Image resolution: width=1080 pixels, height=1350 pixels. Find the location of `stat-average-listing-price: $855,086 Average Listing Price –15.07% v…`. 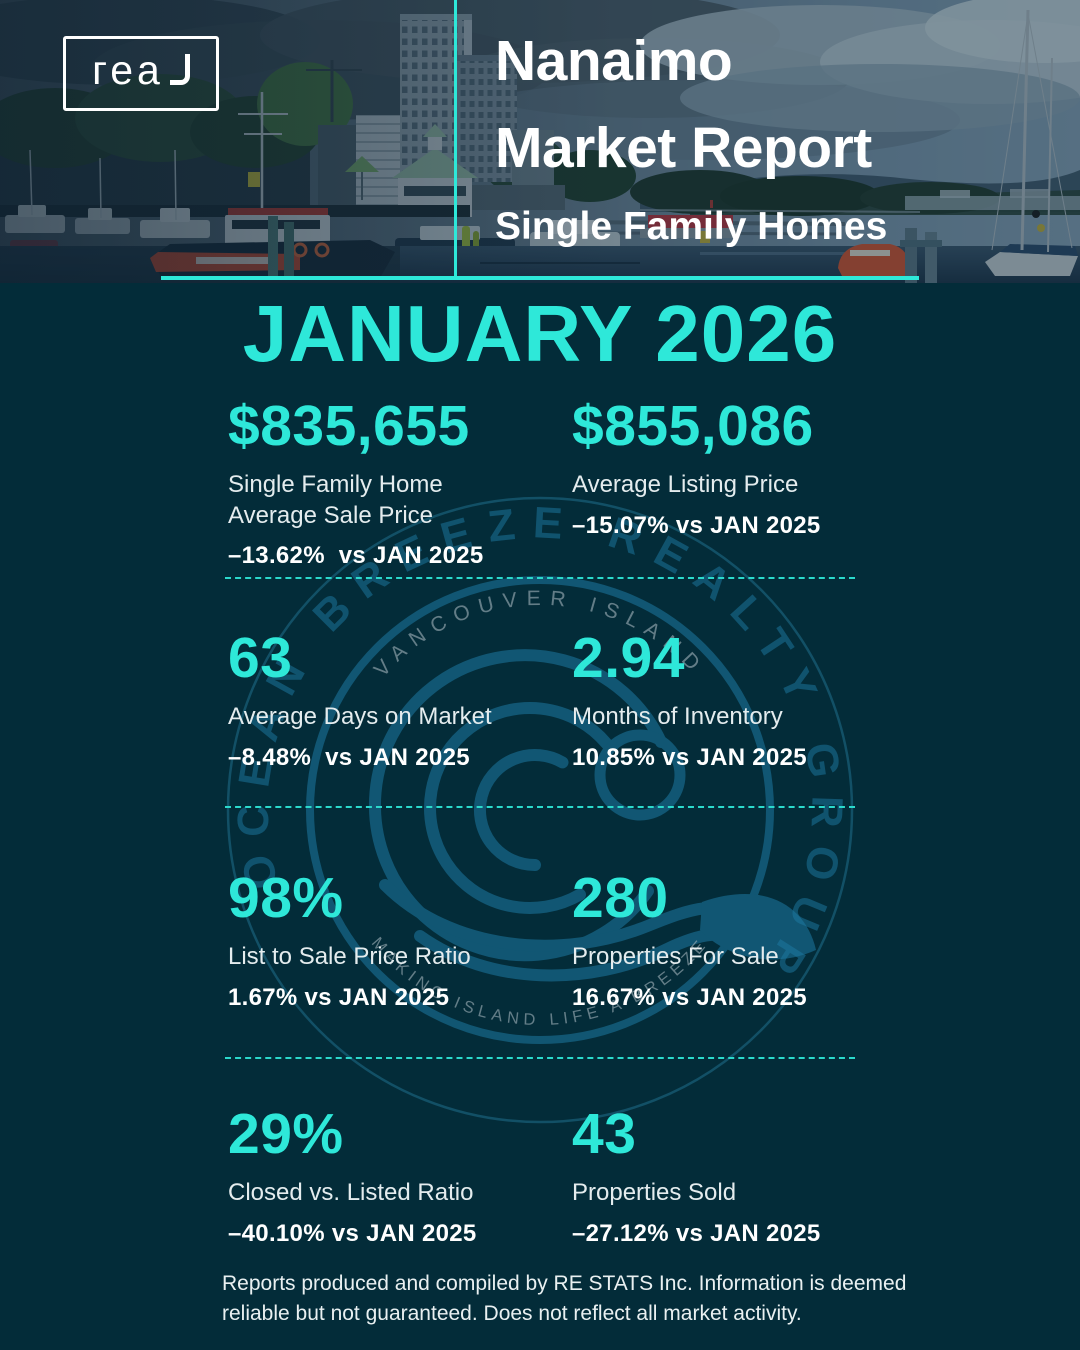

stat-average-listing-price: $855,086 Average Listing Price –15.07% v… is located at coordinates (742, 469).